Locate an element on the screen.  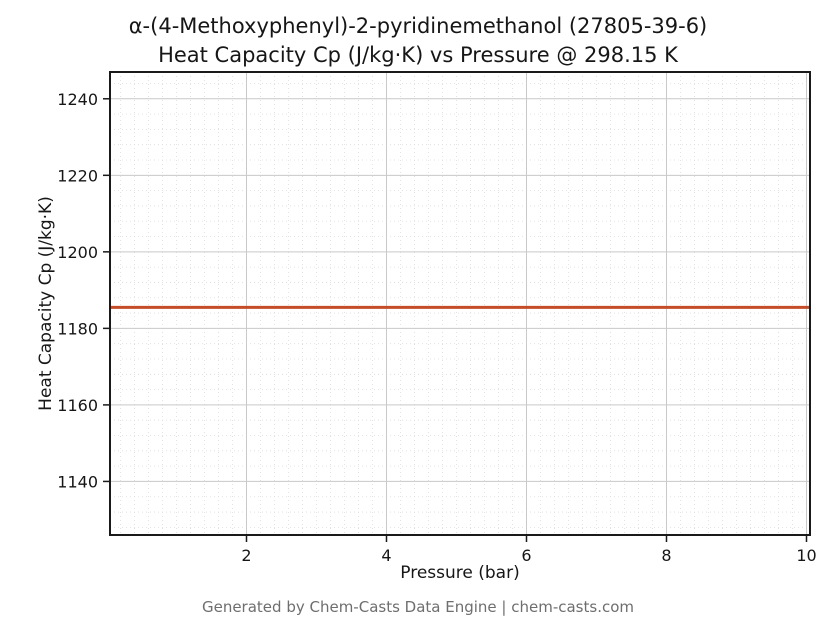
y-axis-label: Heat Capacity Cp (J/kg·K) is located at coordinates (46, 303).